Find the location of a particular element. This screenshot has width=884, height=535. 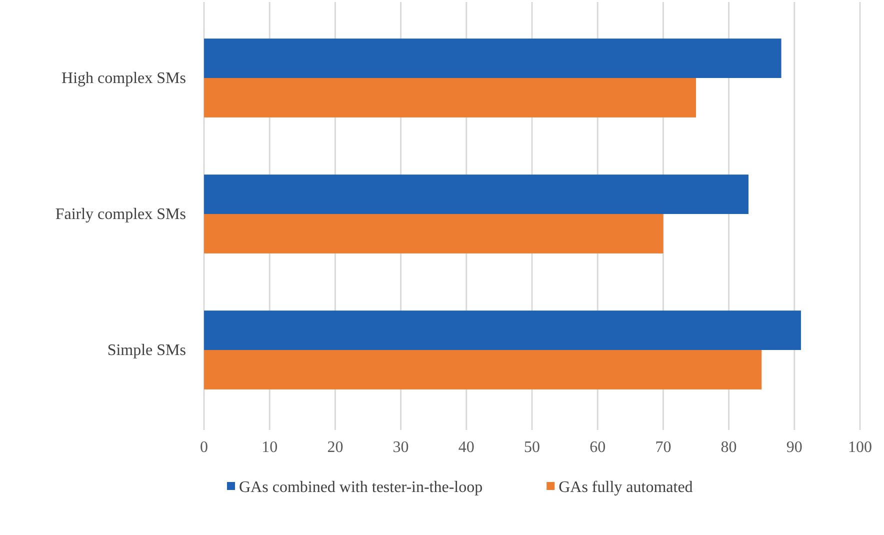

x-tick-label: 90 is located at coordinates (794, 447).